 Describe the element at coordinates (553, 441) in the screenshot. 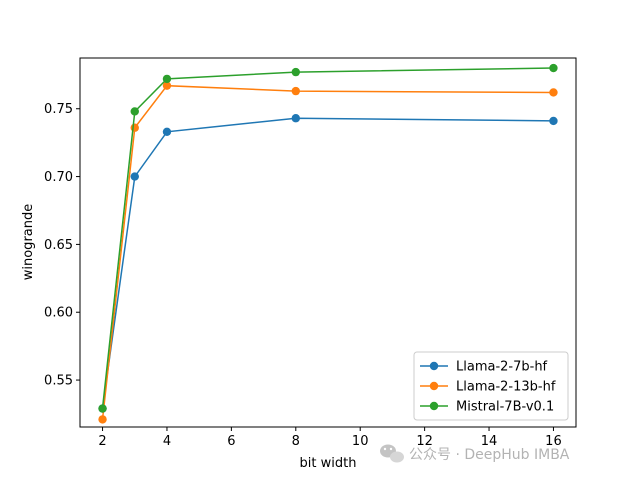

I see `x-tick-label: 16` at that location.